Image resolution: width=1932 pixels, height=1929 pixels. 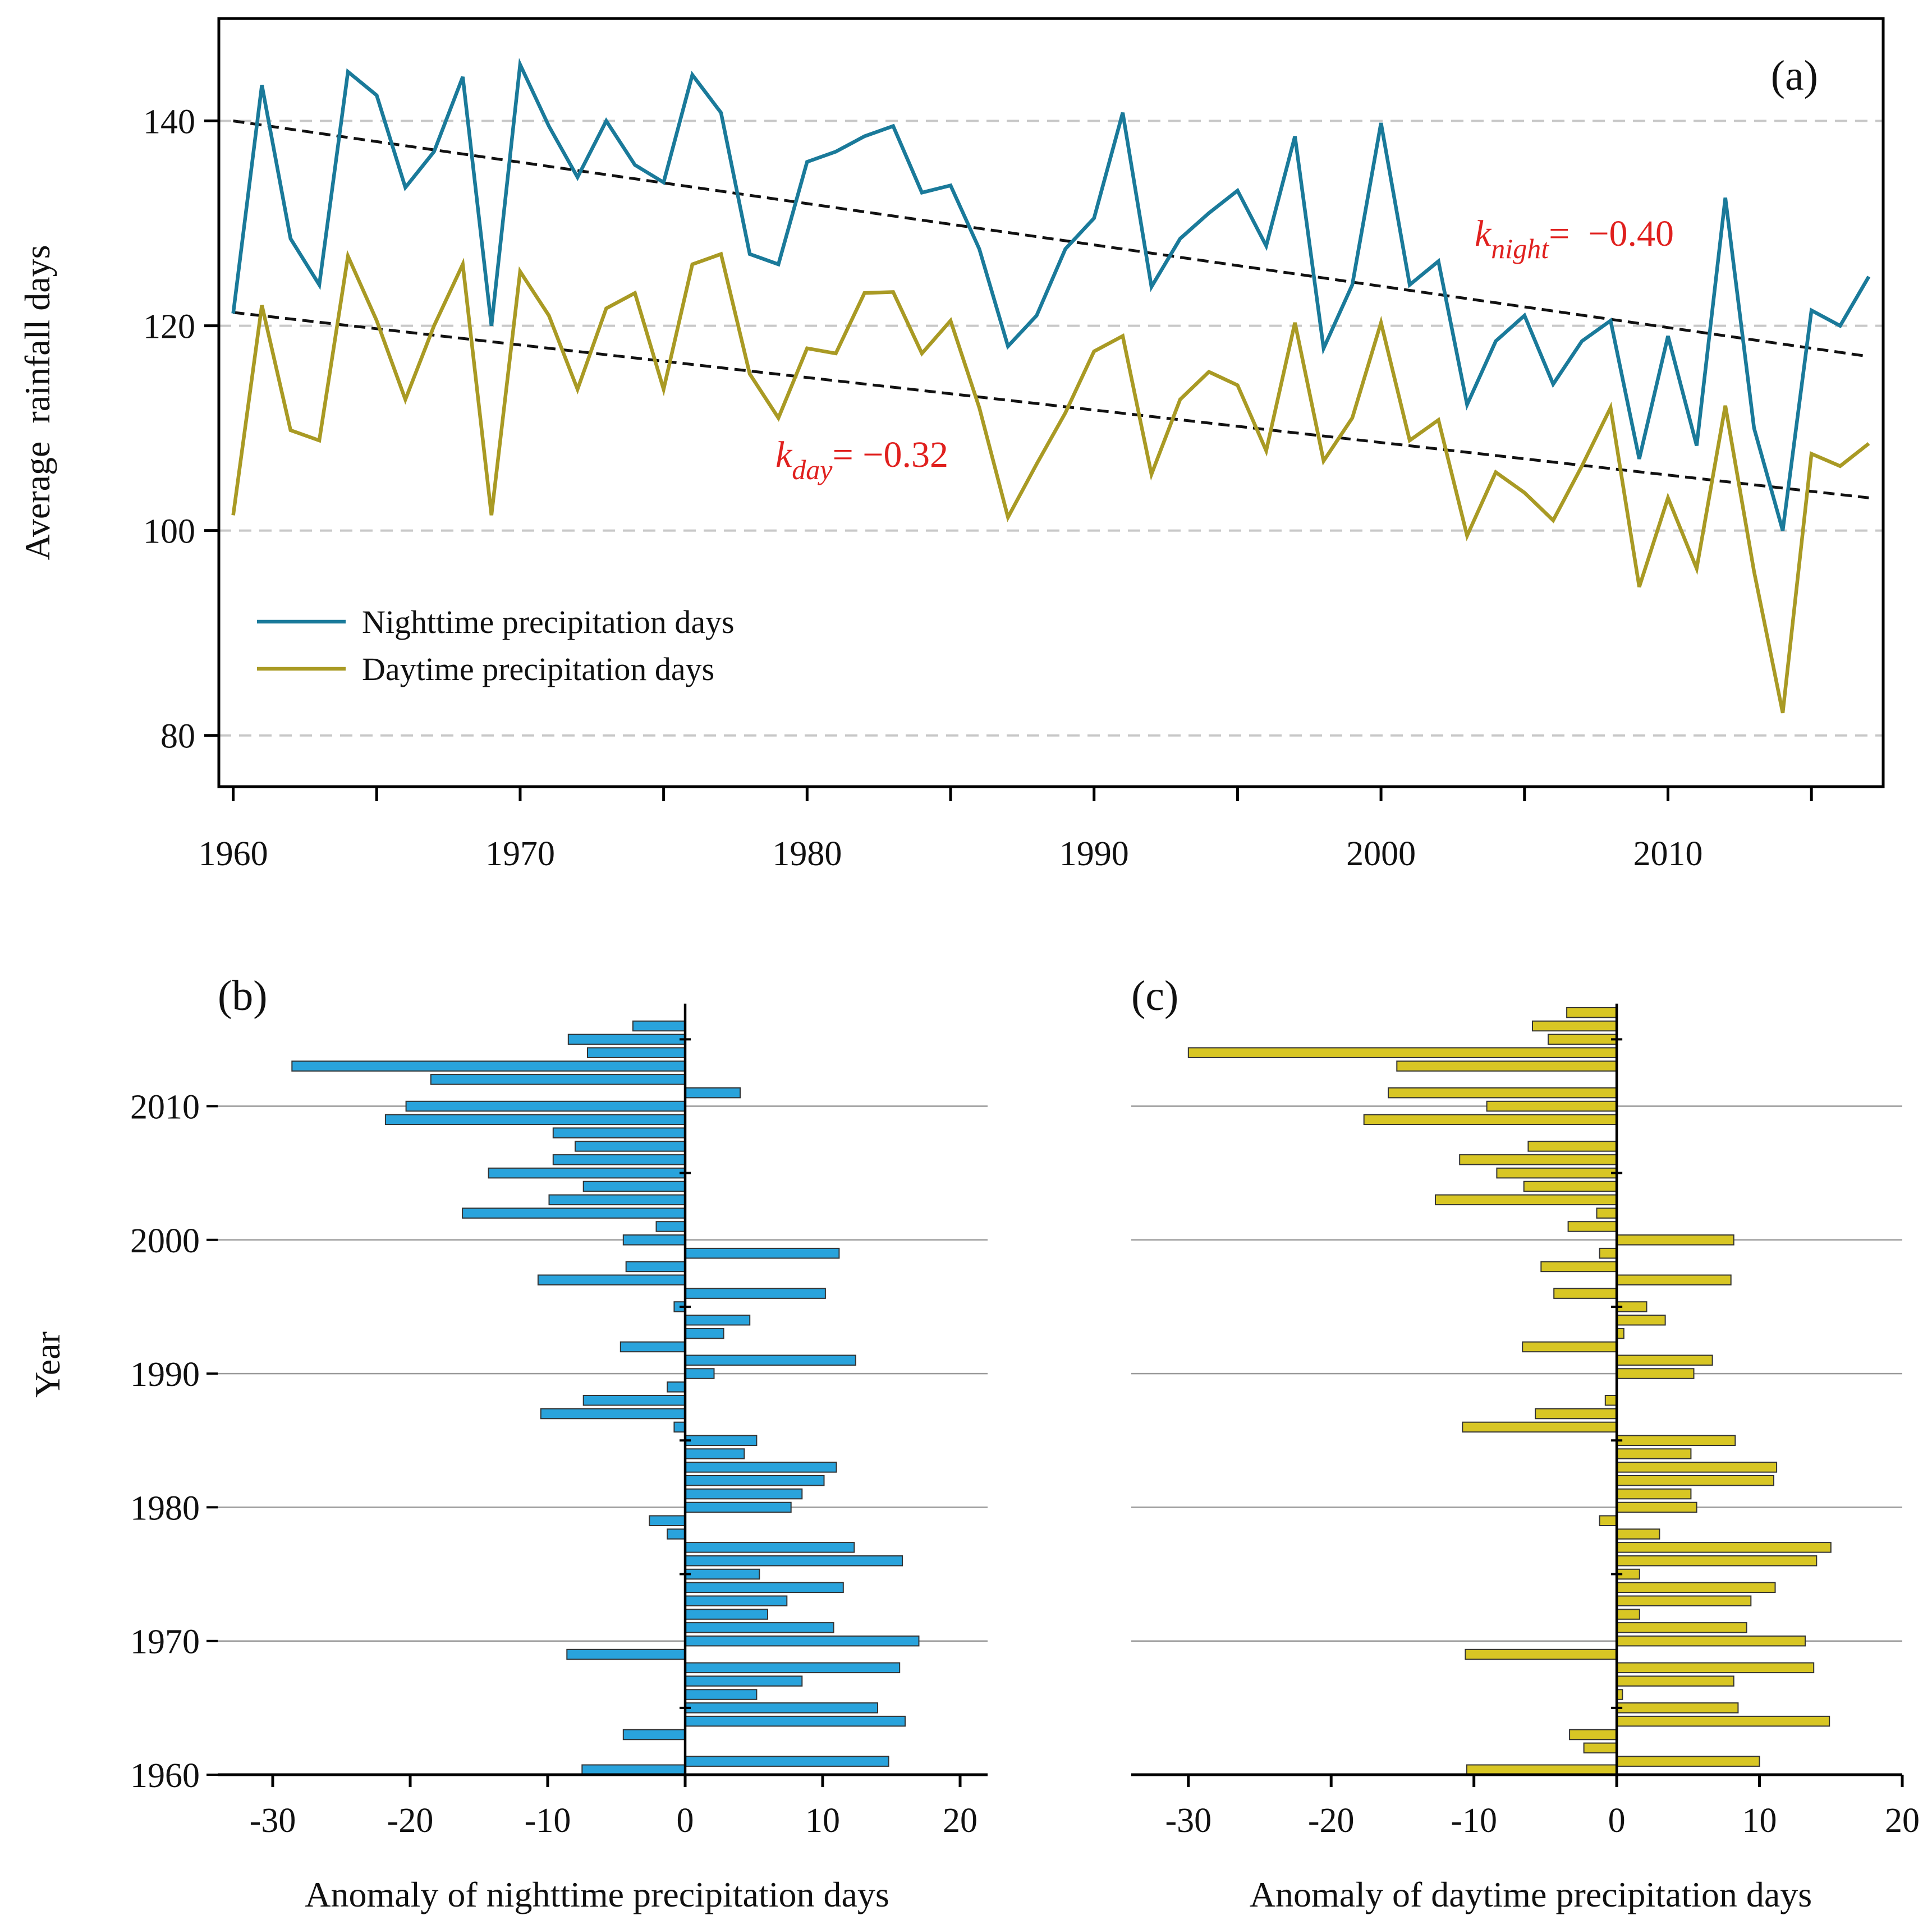 What do you see at coordinates (654, 1734) in the screenshot?
I see `bar-b-1963` at bounding box center [654, 1734].